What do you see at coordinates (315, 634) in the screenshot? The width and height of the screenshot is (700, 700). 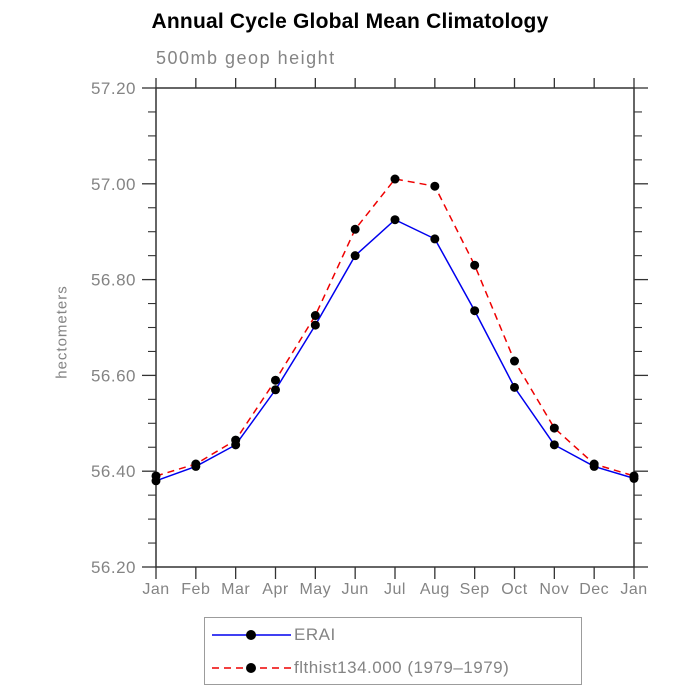 I see `legend-label-erai: ERAI` at bounding box center [315, 634].